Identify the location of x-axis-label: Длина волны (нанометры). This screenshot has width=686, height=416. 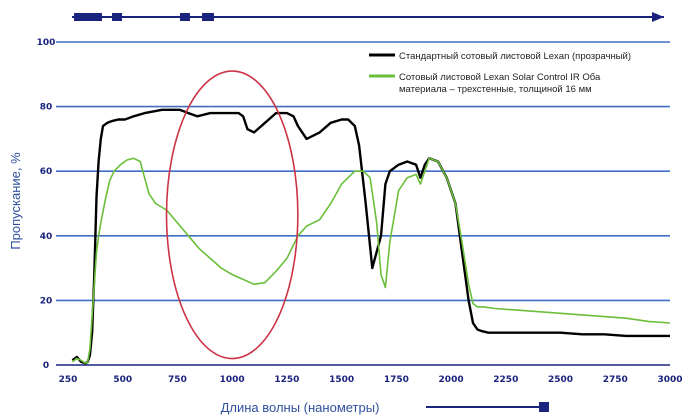
(300, 407).